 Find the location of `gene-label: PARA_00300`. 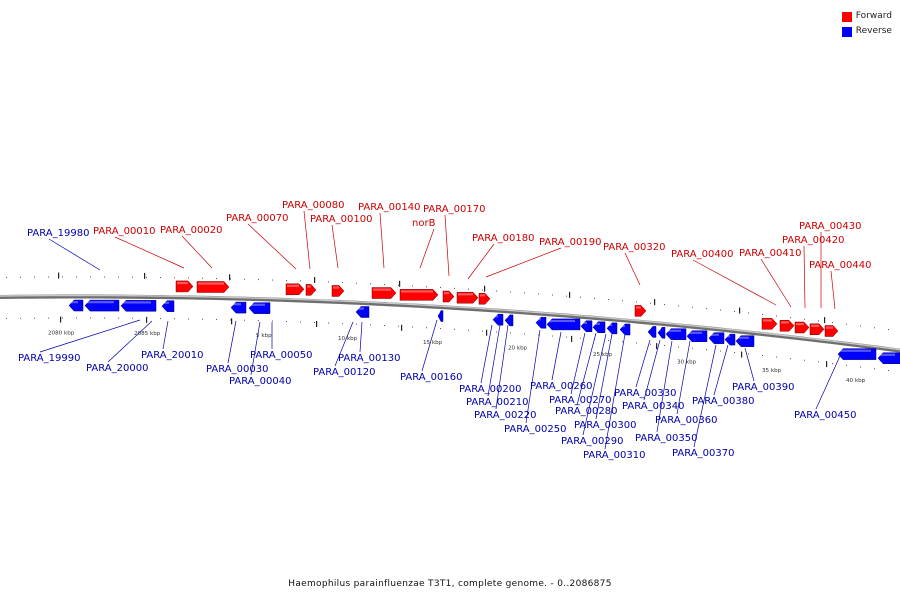

gene-label: PARA_00300 is located at coordinates (605, 425).